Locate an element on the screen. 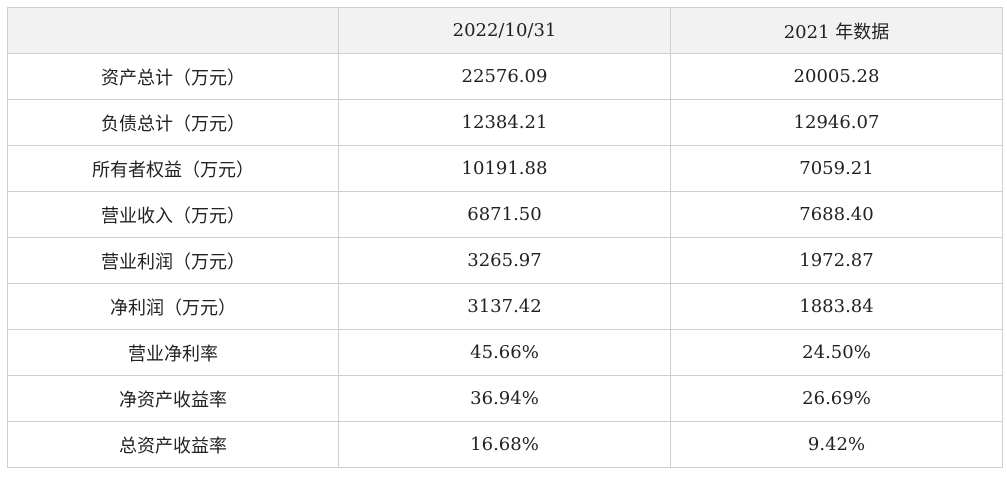 This screenshot has width=1007, height=477. table-row: 资产总计（万元） 22576.09 20005.28 is located at coordinates (505, 76).